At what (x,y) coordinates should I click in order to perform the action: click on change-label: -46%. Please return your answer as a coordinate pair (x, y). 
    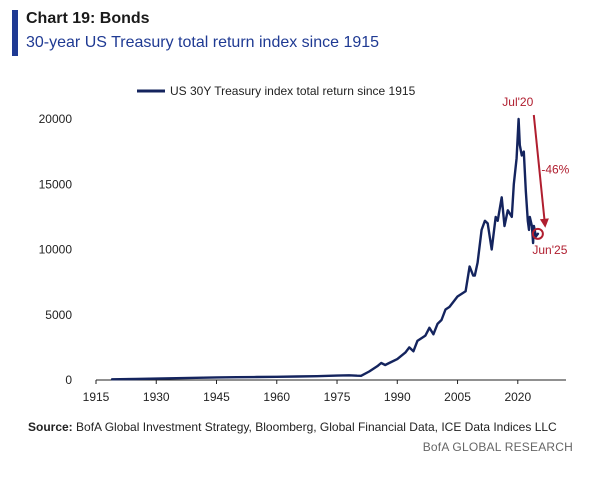
    Looking at the image, I should click on (555, 169).